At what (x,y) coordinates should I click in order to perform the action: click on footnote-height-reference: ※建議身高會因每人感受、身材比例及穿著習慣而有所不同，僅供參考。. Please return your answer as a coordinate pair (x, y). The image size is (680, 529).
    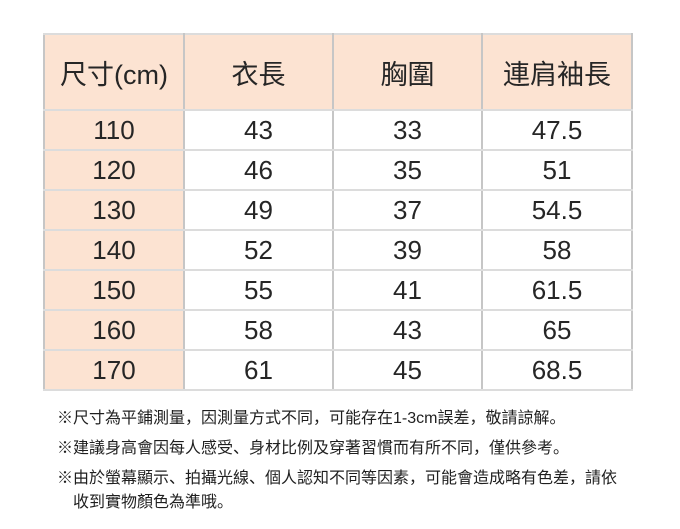
    Looking at the image, I should click on (313, 448).